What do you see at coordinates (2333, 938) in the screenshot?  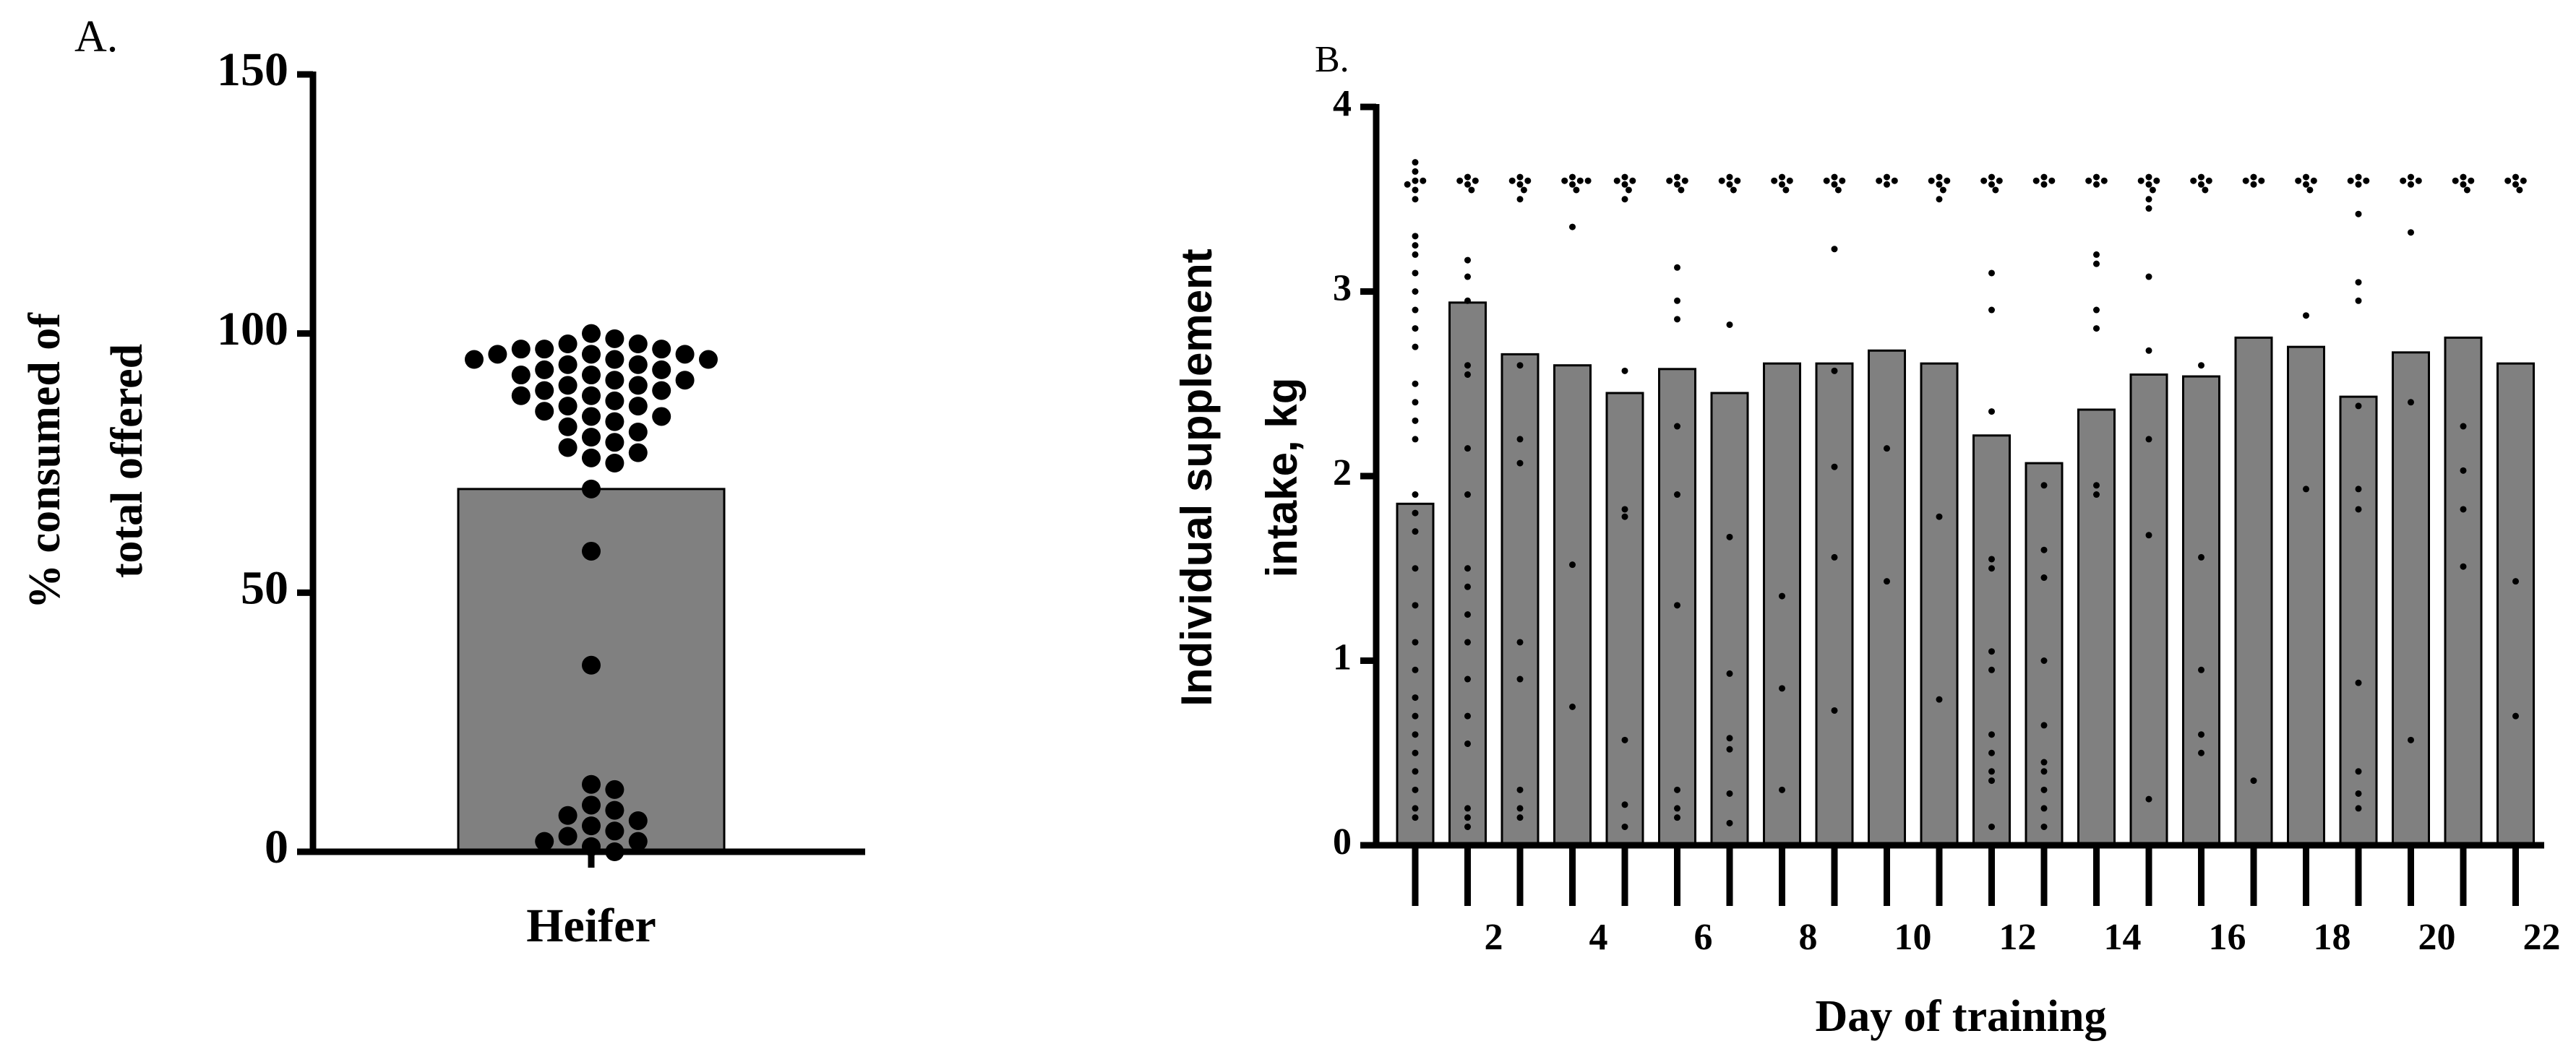 I see `x-tick-label: 18` at bounding box center [2333, 938].